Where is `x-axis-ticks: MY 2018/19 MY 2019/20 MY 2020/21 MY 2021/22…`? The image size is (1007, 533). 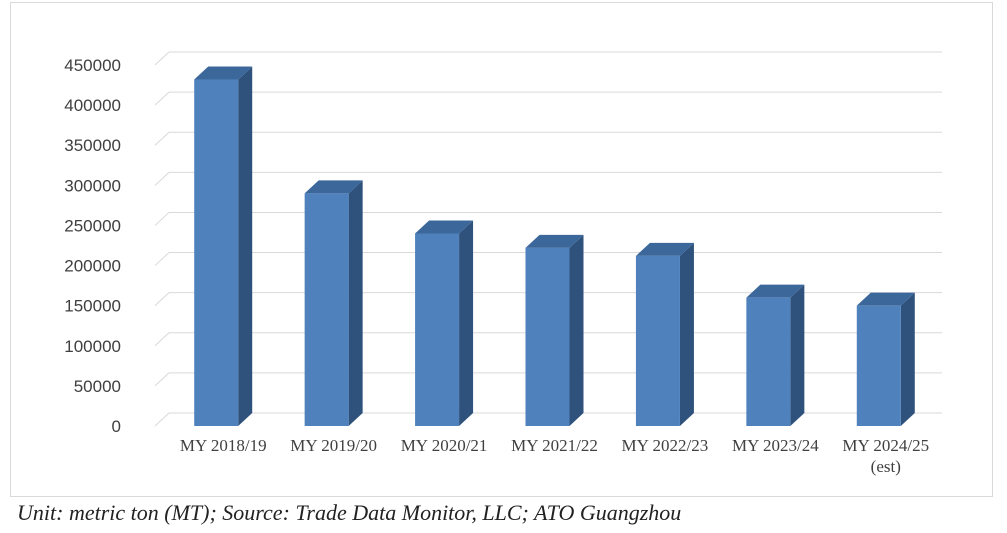
x-axis-ticks: MY 2018/19 MY 2019/20 MY 2020/21 MY 2021/22… is located at coordinates (554, 456).